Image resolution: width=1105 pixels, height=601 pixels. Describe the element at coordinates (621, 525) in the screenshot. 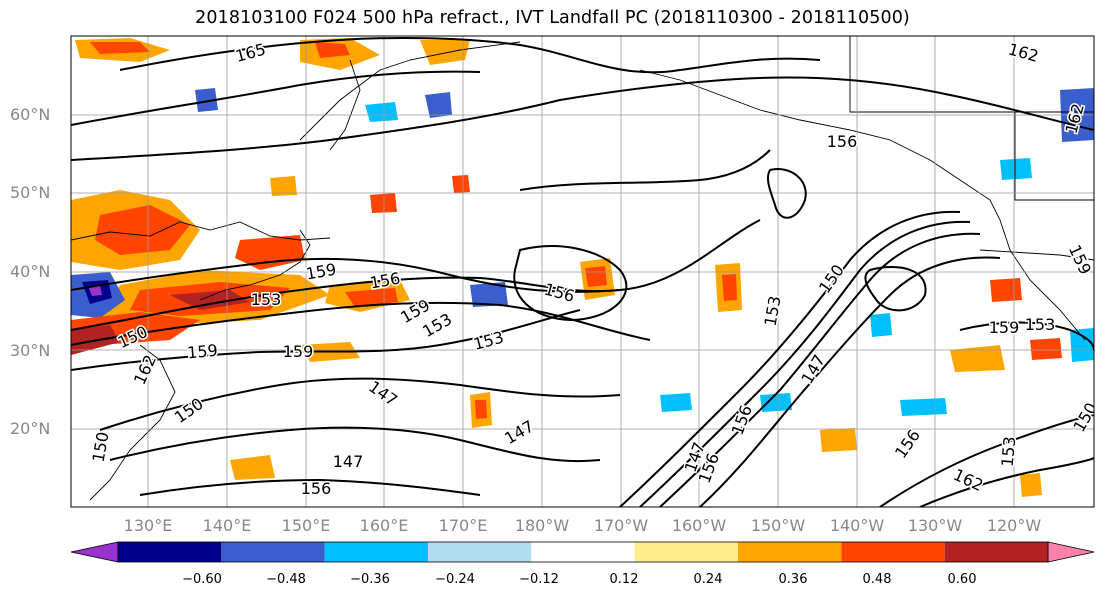

I see `lon-label: 170°W` at that location.